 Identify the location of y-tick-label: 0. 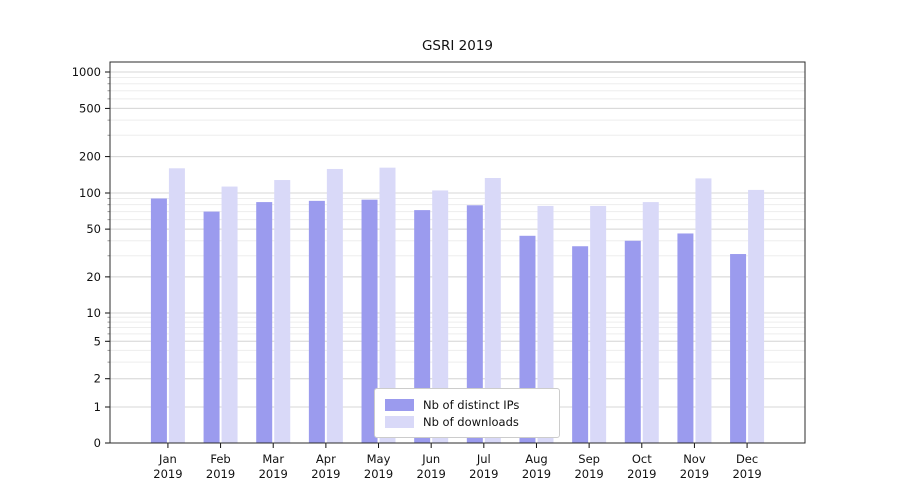
(97, 443).